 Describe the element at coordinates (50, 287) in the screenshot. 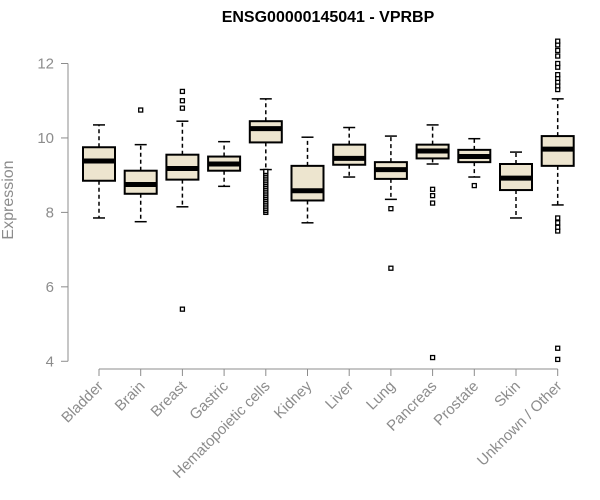

I see `y-tick-label: 6` at that location.